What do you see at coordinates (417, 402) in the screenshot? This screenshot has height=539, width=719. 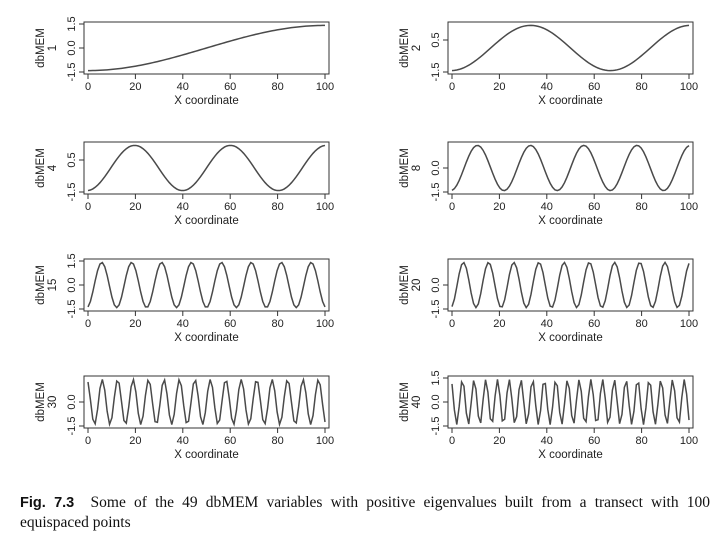 I see `panel-number-label: 40` at bounding box center [417, 402].